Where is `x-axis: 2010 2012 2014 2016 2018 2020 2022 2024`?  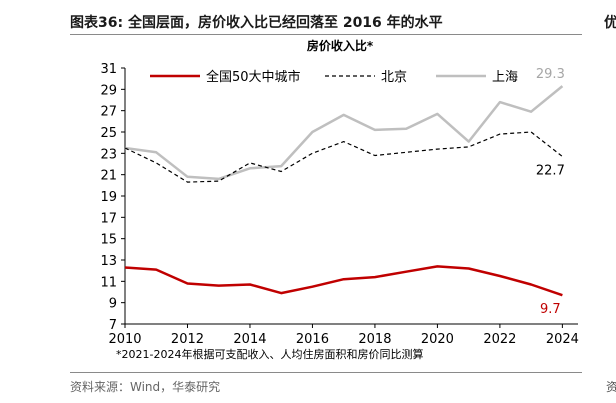
x-axis: 2010 2012 2014 2016 2018 2020 2022 2024 is located at coordinates (343, 335).